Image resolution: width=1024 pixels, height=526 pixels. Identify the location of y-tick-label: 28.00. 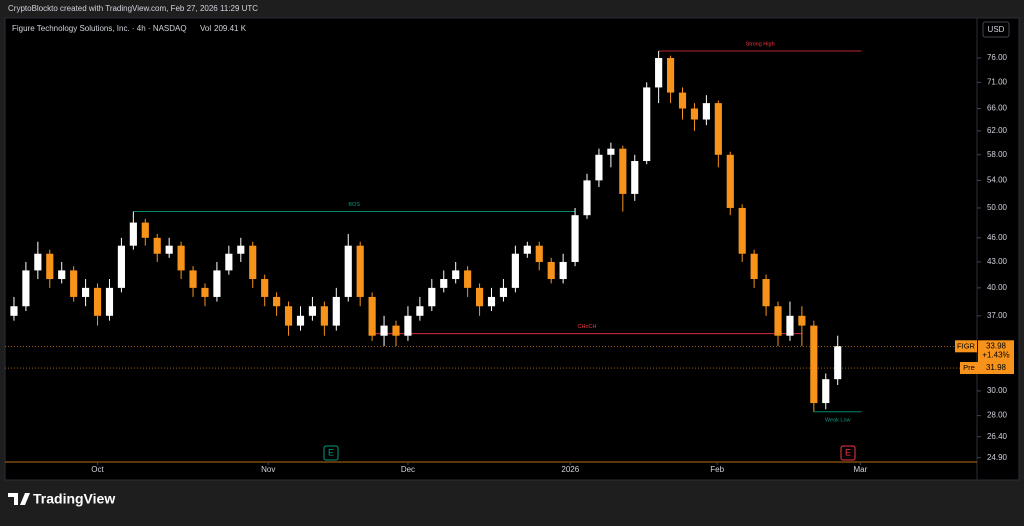
(997, 415).